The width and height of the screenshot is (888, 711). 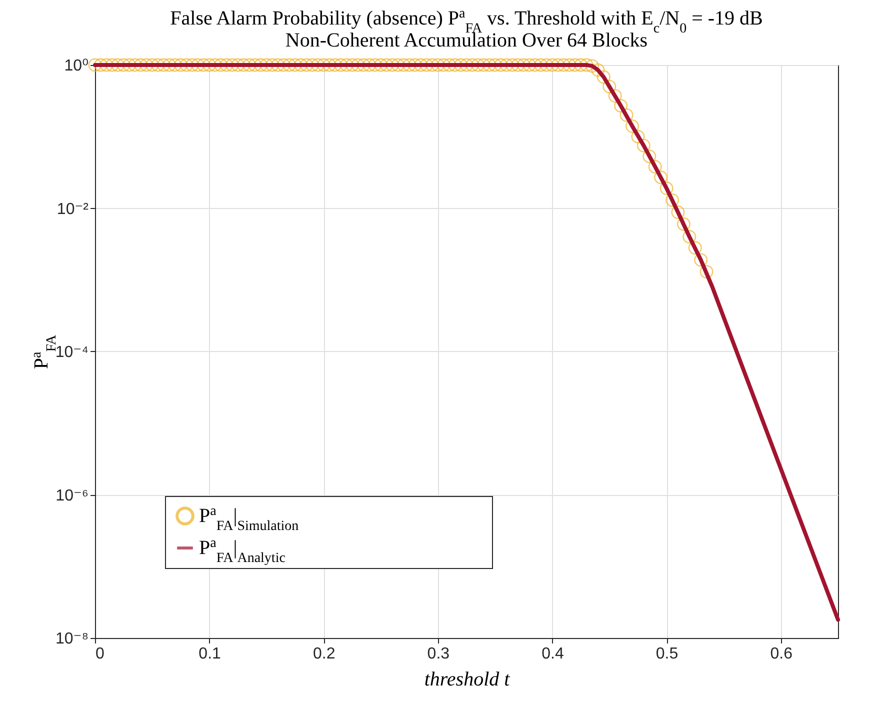 I want to click on y-tick-label: 10⁰, so click(x=76, y=66).